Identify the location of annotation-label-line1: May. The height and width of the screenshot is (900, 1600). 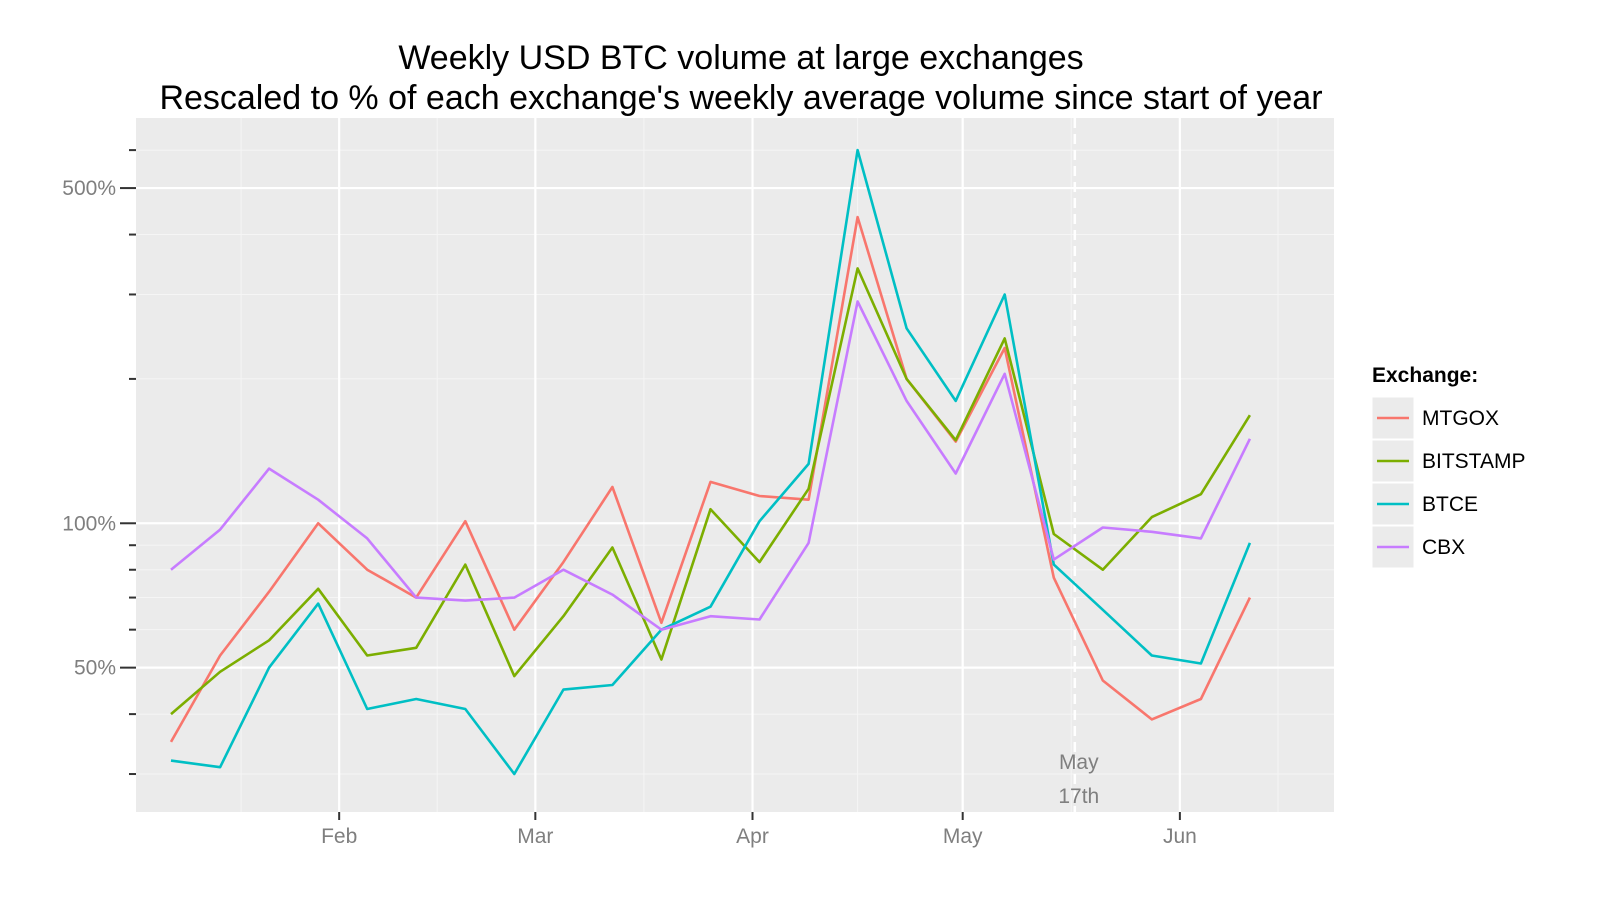
(1079, 762).